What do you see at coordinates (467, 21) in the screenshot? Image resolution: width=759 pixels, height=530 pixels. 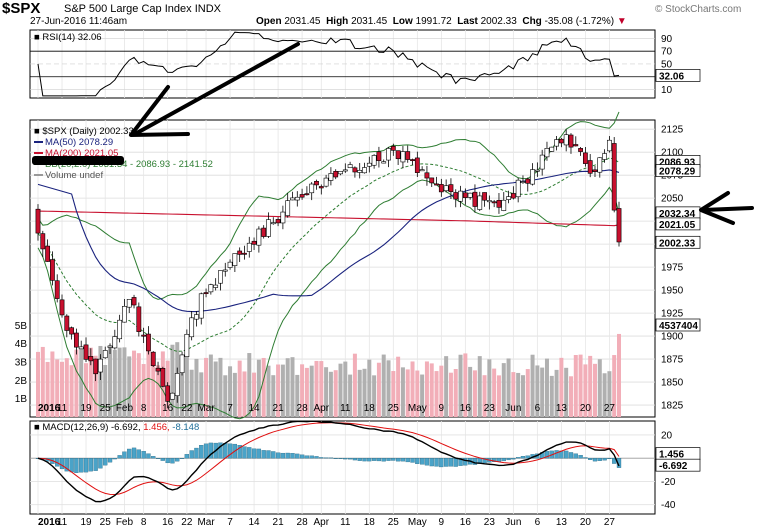 I see `last-label: Last` at bounding box center [467, 21].